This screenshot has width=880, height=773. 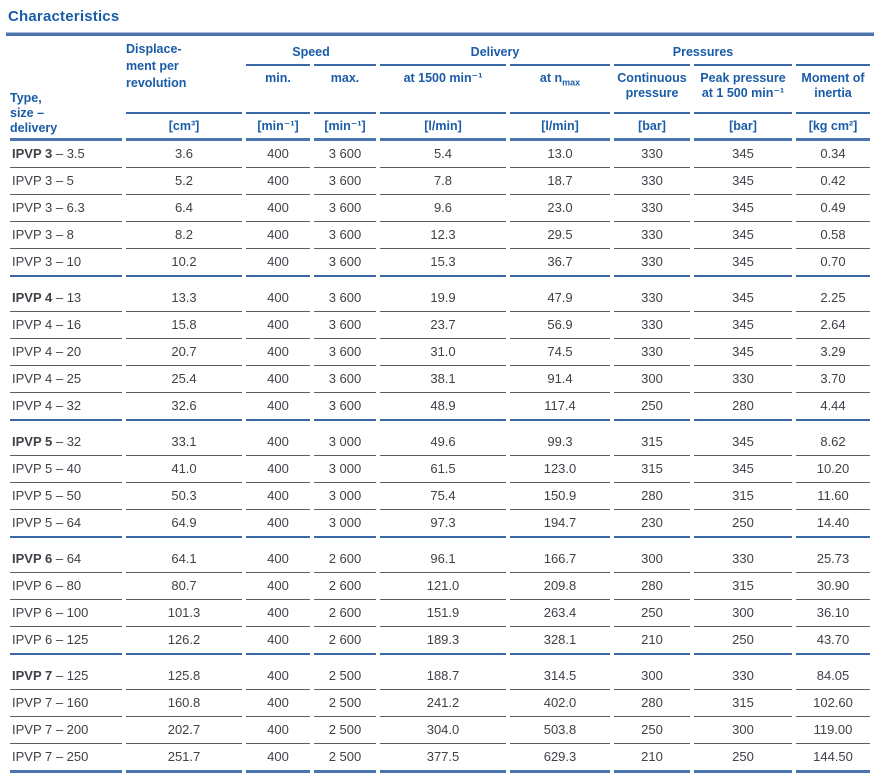 I want to click on cell-value: 2 500, so click(x=345, y=758).